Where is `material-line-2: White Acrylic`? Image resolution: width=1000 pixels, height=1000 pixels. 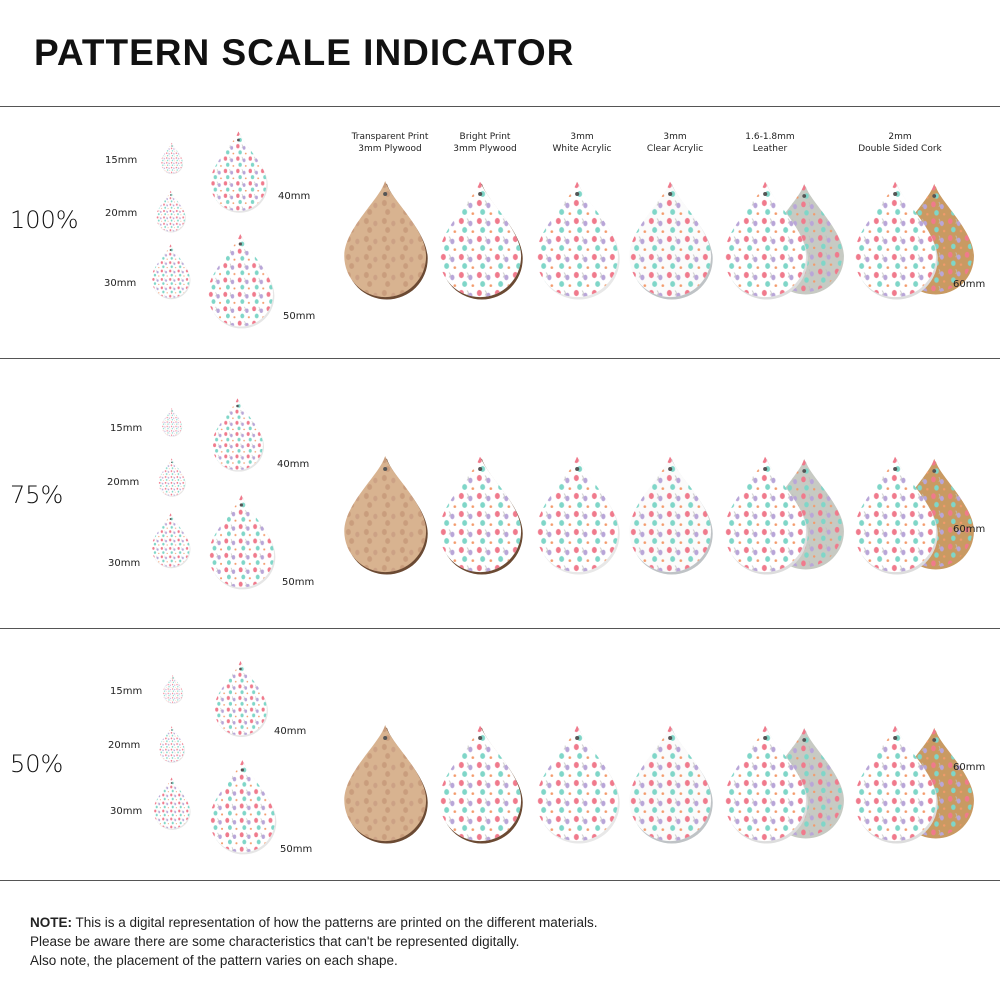
material-line-2: White Acrylic is located at coordinates (582, 149).